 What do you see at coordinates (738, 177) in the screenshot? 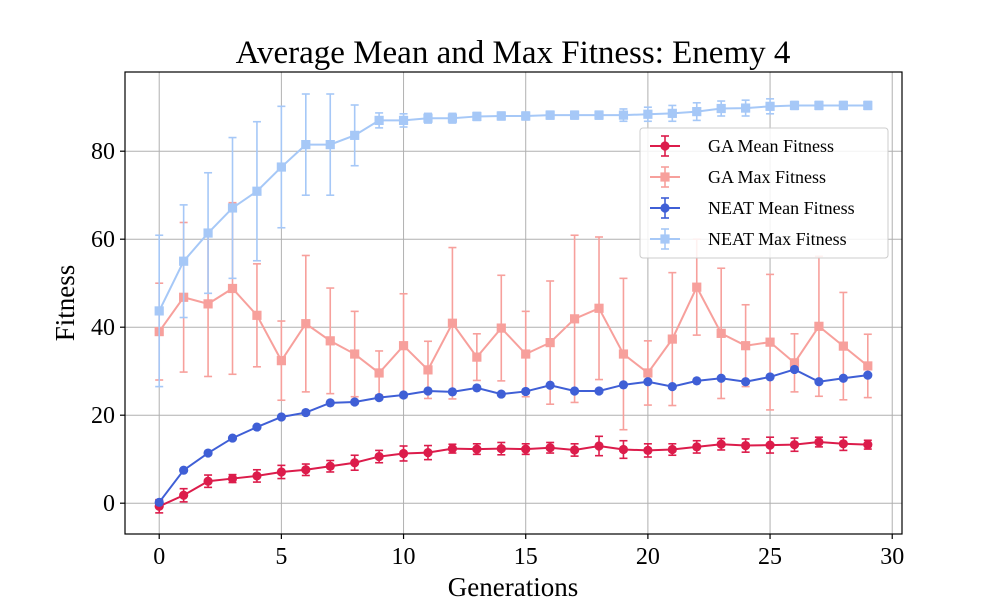
I see `legend-item: GA Max Fitness` at bounding box center [738, 177].